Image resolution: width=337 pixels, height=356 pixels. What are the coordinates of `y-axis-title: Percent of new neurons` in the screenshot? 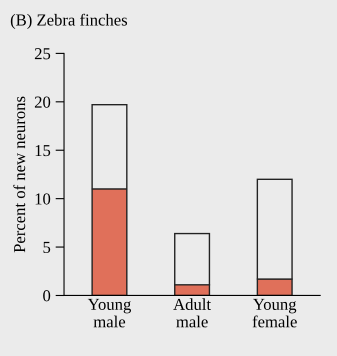 It's located at (19, 174).